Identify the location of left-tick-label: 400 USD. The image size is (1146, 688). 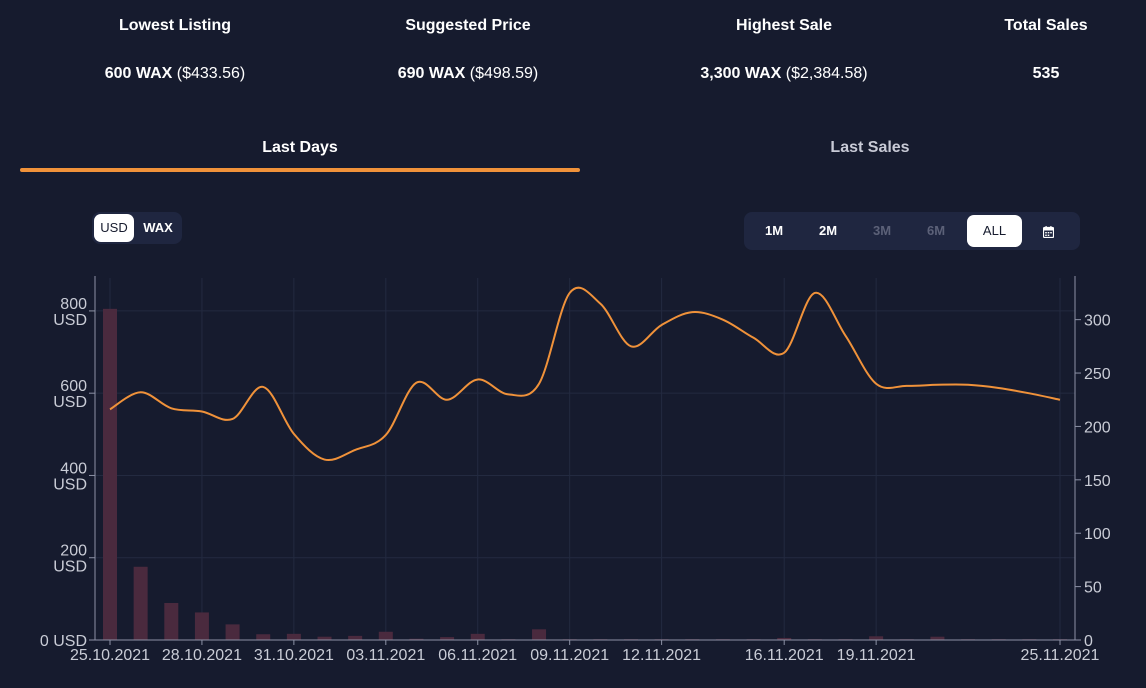
(70, 476).